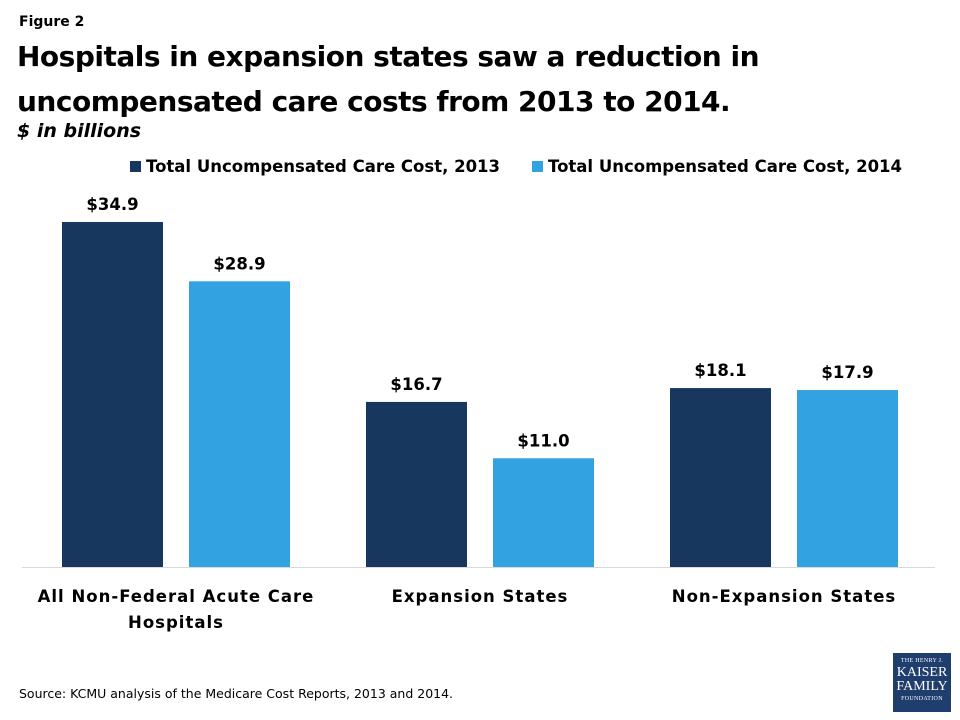 This screenshot has width=960, height=720. Describe the element at coordinates (847, 372) in the screenshot. I see `data-label: $17.9` at that location.